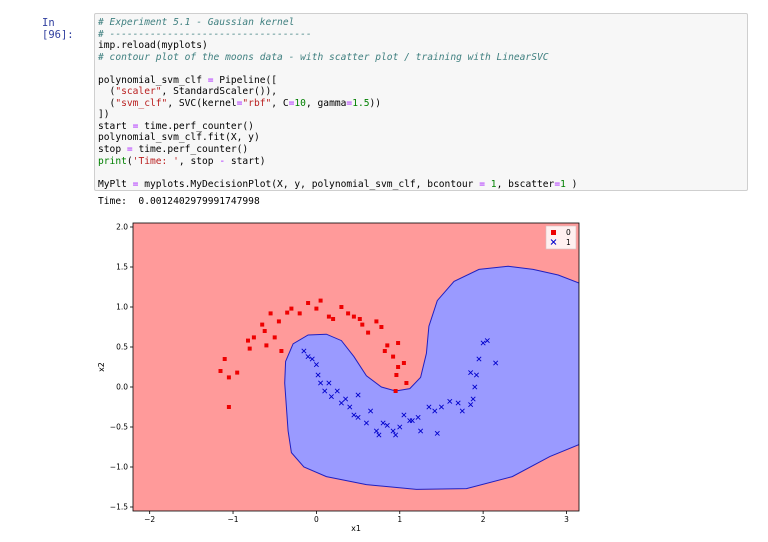 The height and width of the screenshot is (542, 768). I want to click on code-line: # Experiment 5.1 - Gaussian kernel, so click(196, 22).